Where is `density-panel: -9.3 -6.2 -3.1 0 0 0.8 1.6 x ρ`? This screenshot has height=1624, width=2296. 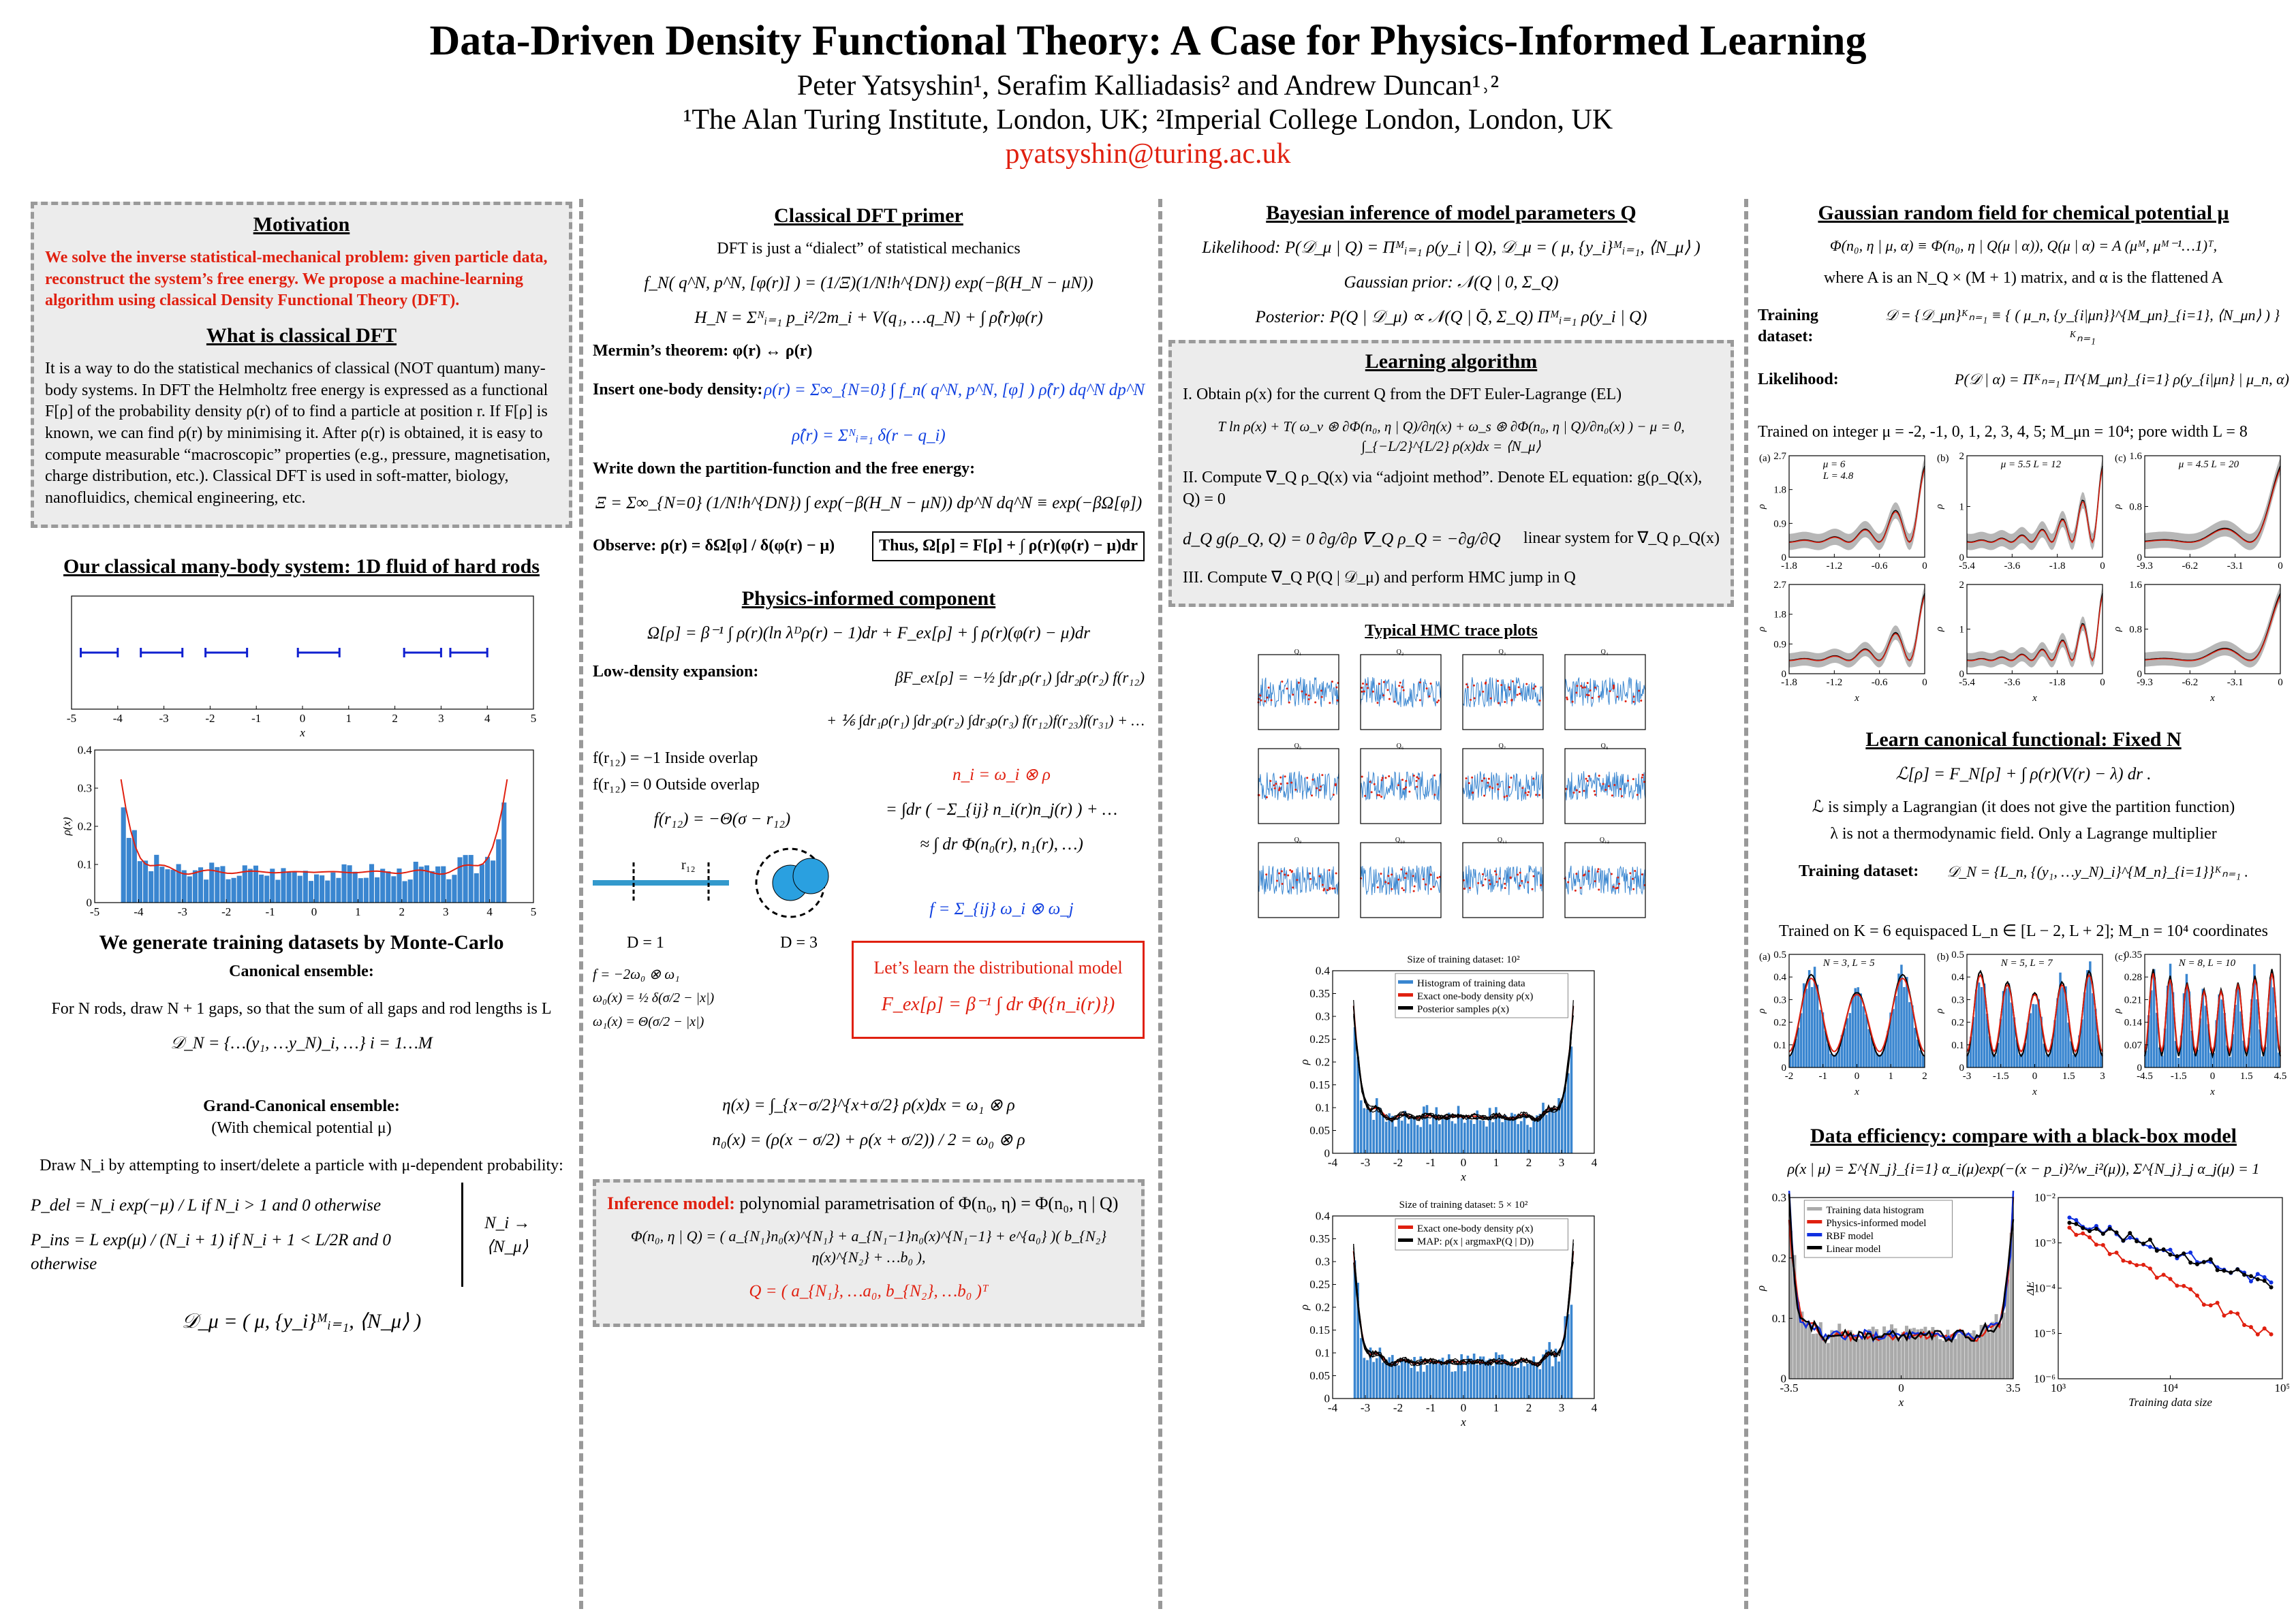
density-panel: -9.3 -6.2 -3.1 0 0 0.8 1.6 x ρ is located at coordinates (2198, 642).